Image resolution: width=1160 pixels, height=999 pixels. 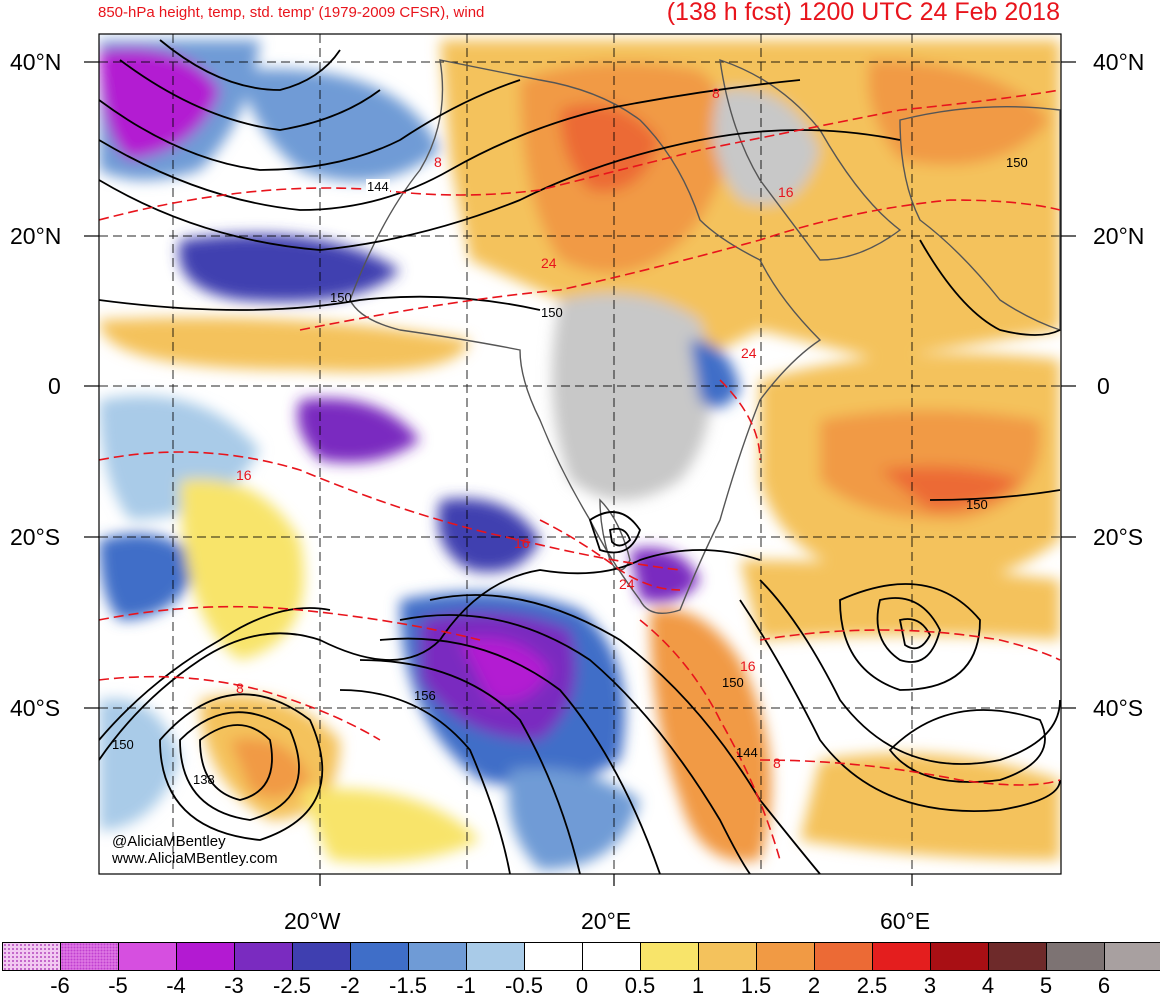 I want to click on lat-label-eq-right: 0, so click(x=1103, y=386).